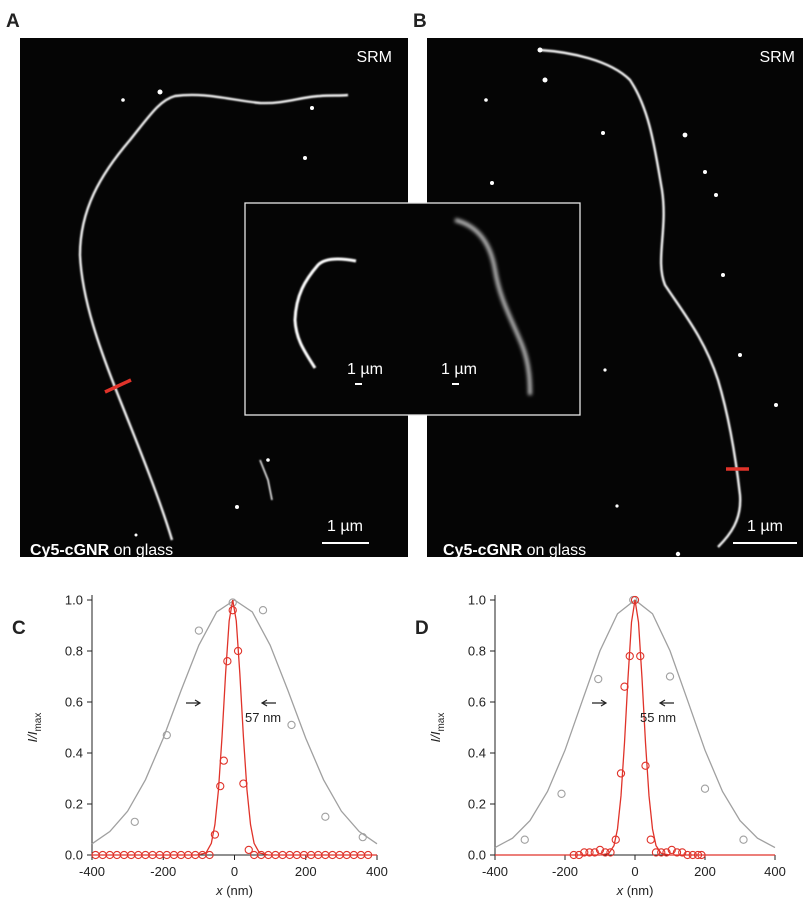 This screenshot has height=914, width=803. Describe the element at coordinates (325, 313) in the screenshot. I see `inset-filament` at that location.